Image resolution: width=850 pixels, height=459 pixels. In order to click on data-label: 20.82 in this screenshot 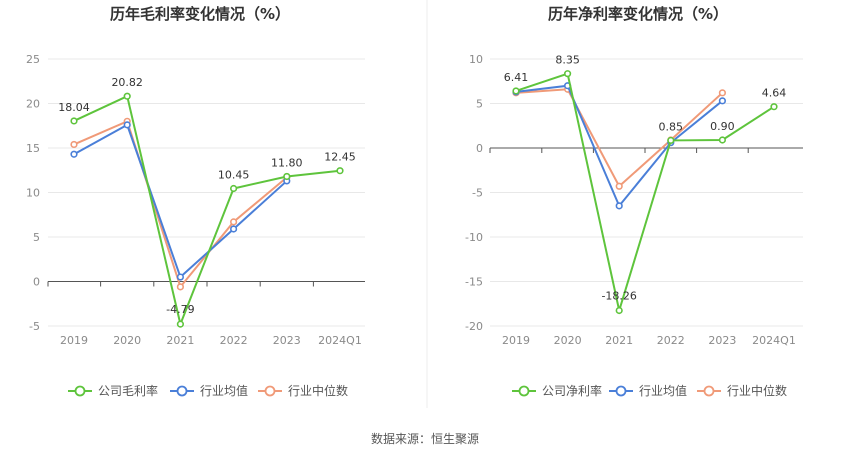, I will do `click(127, 82)`.